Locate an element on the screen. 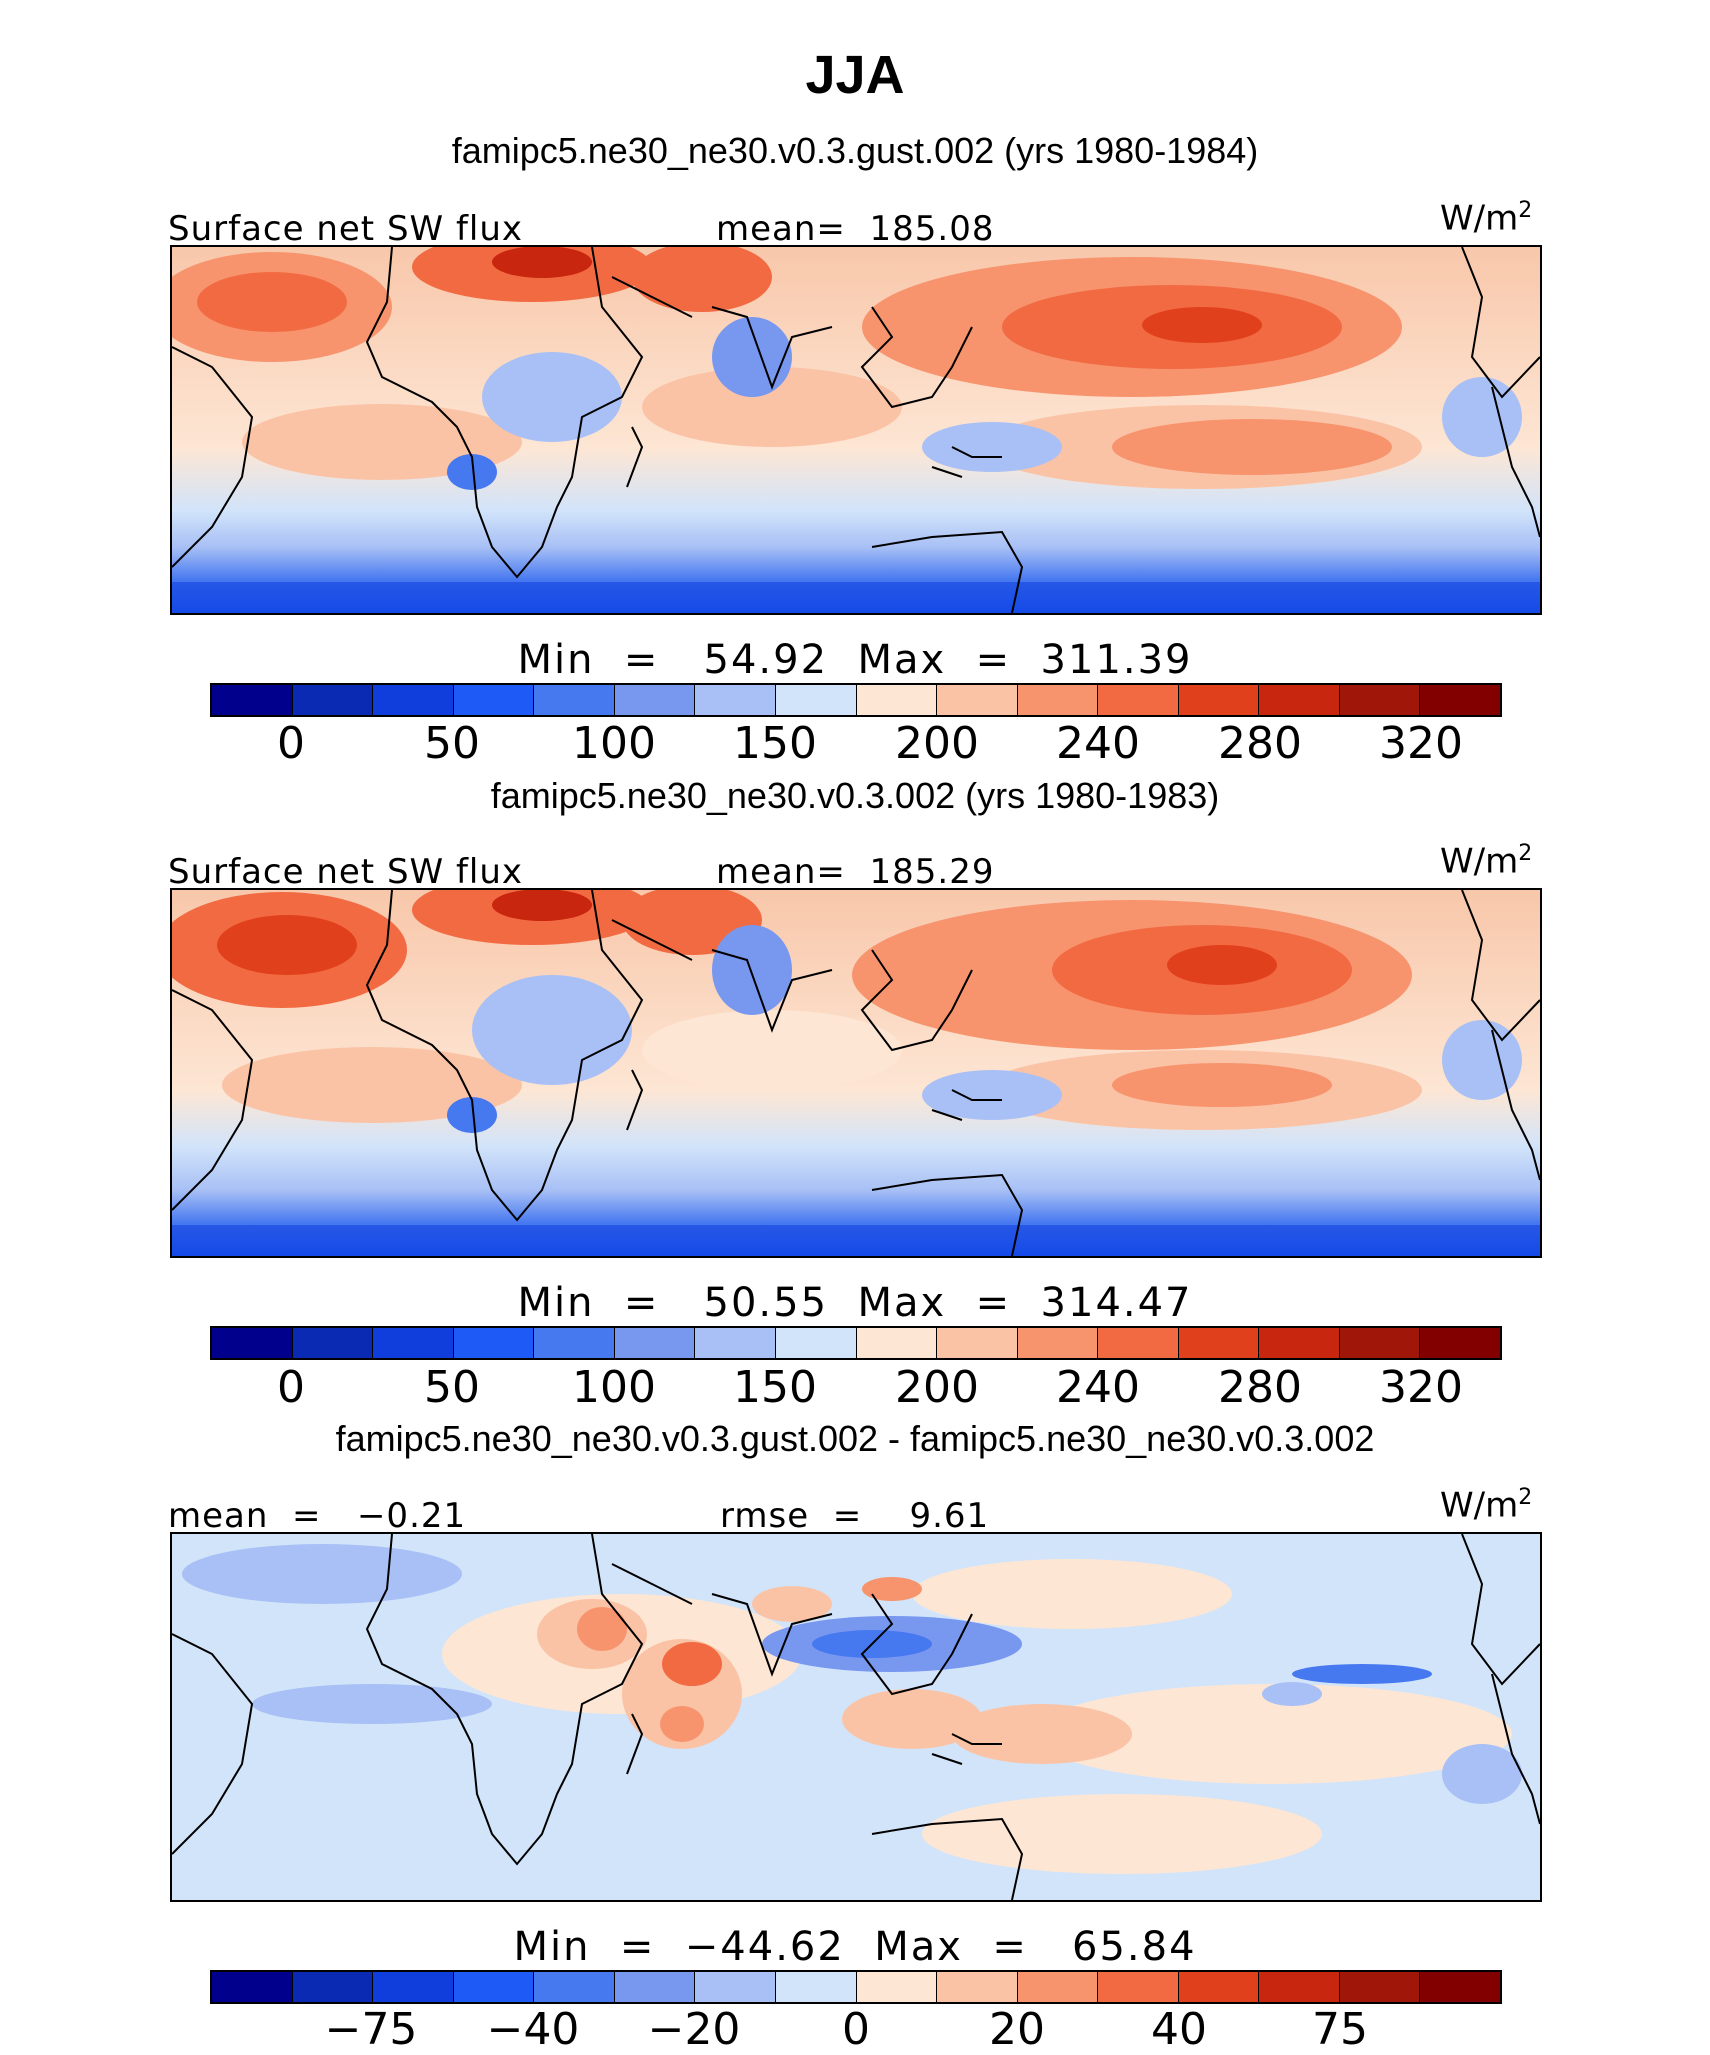 This screenshot has height=2055, width=1710. panel3-min-max: Min = −44.62 Max = 65.84 is located at coordinates (855, 1947).